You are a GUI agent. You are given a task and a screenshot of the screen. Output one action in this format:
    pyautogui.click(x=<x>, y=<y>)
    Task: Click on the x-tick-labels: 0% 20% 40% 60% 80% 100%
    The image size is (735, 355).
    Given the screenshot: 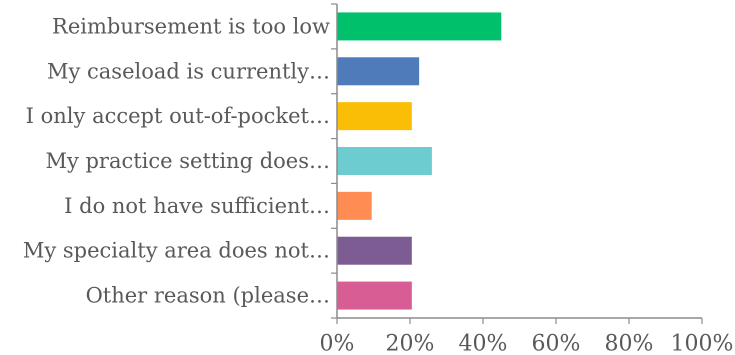 What is the action you would take?
    pyautogui.click(x=527, y=343)
    